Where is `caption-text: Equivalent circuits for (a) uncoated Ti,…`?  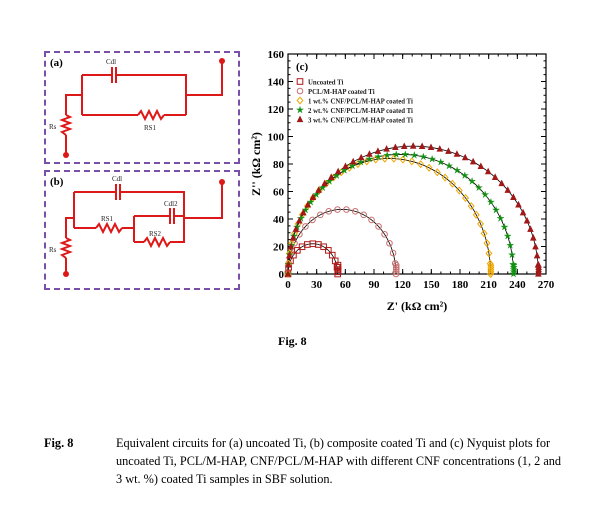 caption-text: Equivalent circuits for (a) uncoated Ti,… is located at coordinates (339, 461).